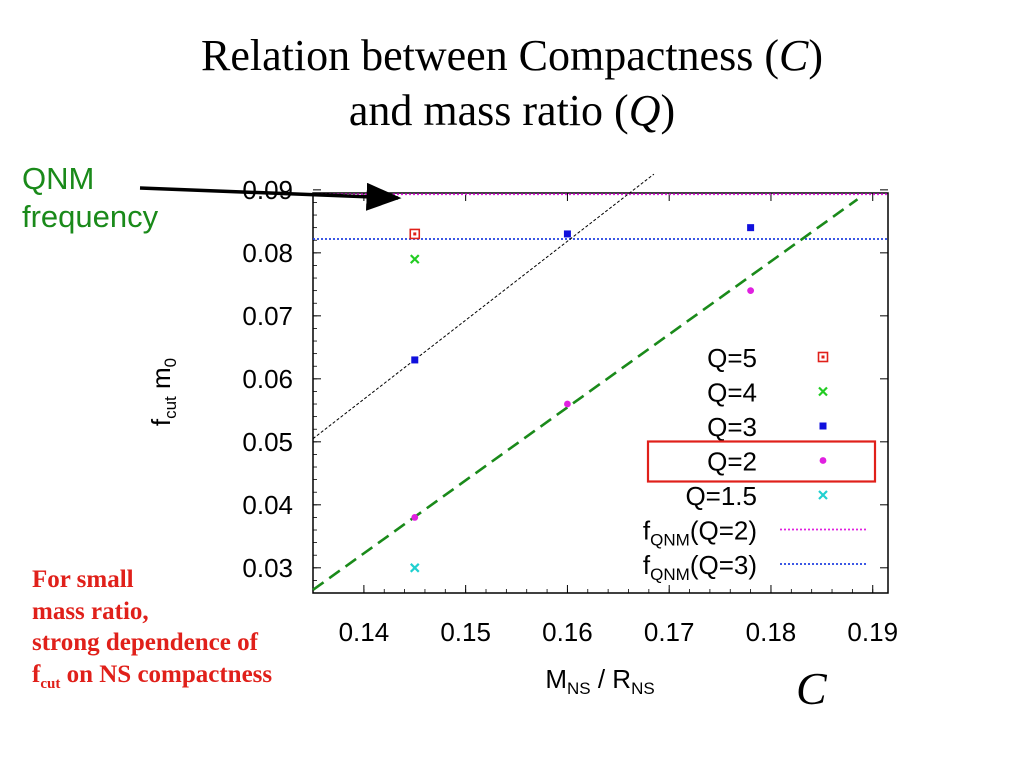 This screenshot has width=1024, height=768. Describe the element at coordinates (488, 110) in the screenshot. I see `title-text-3: and mass ratio (` at that location.